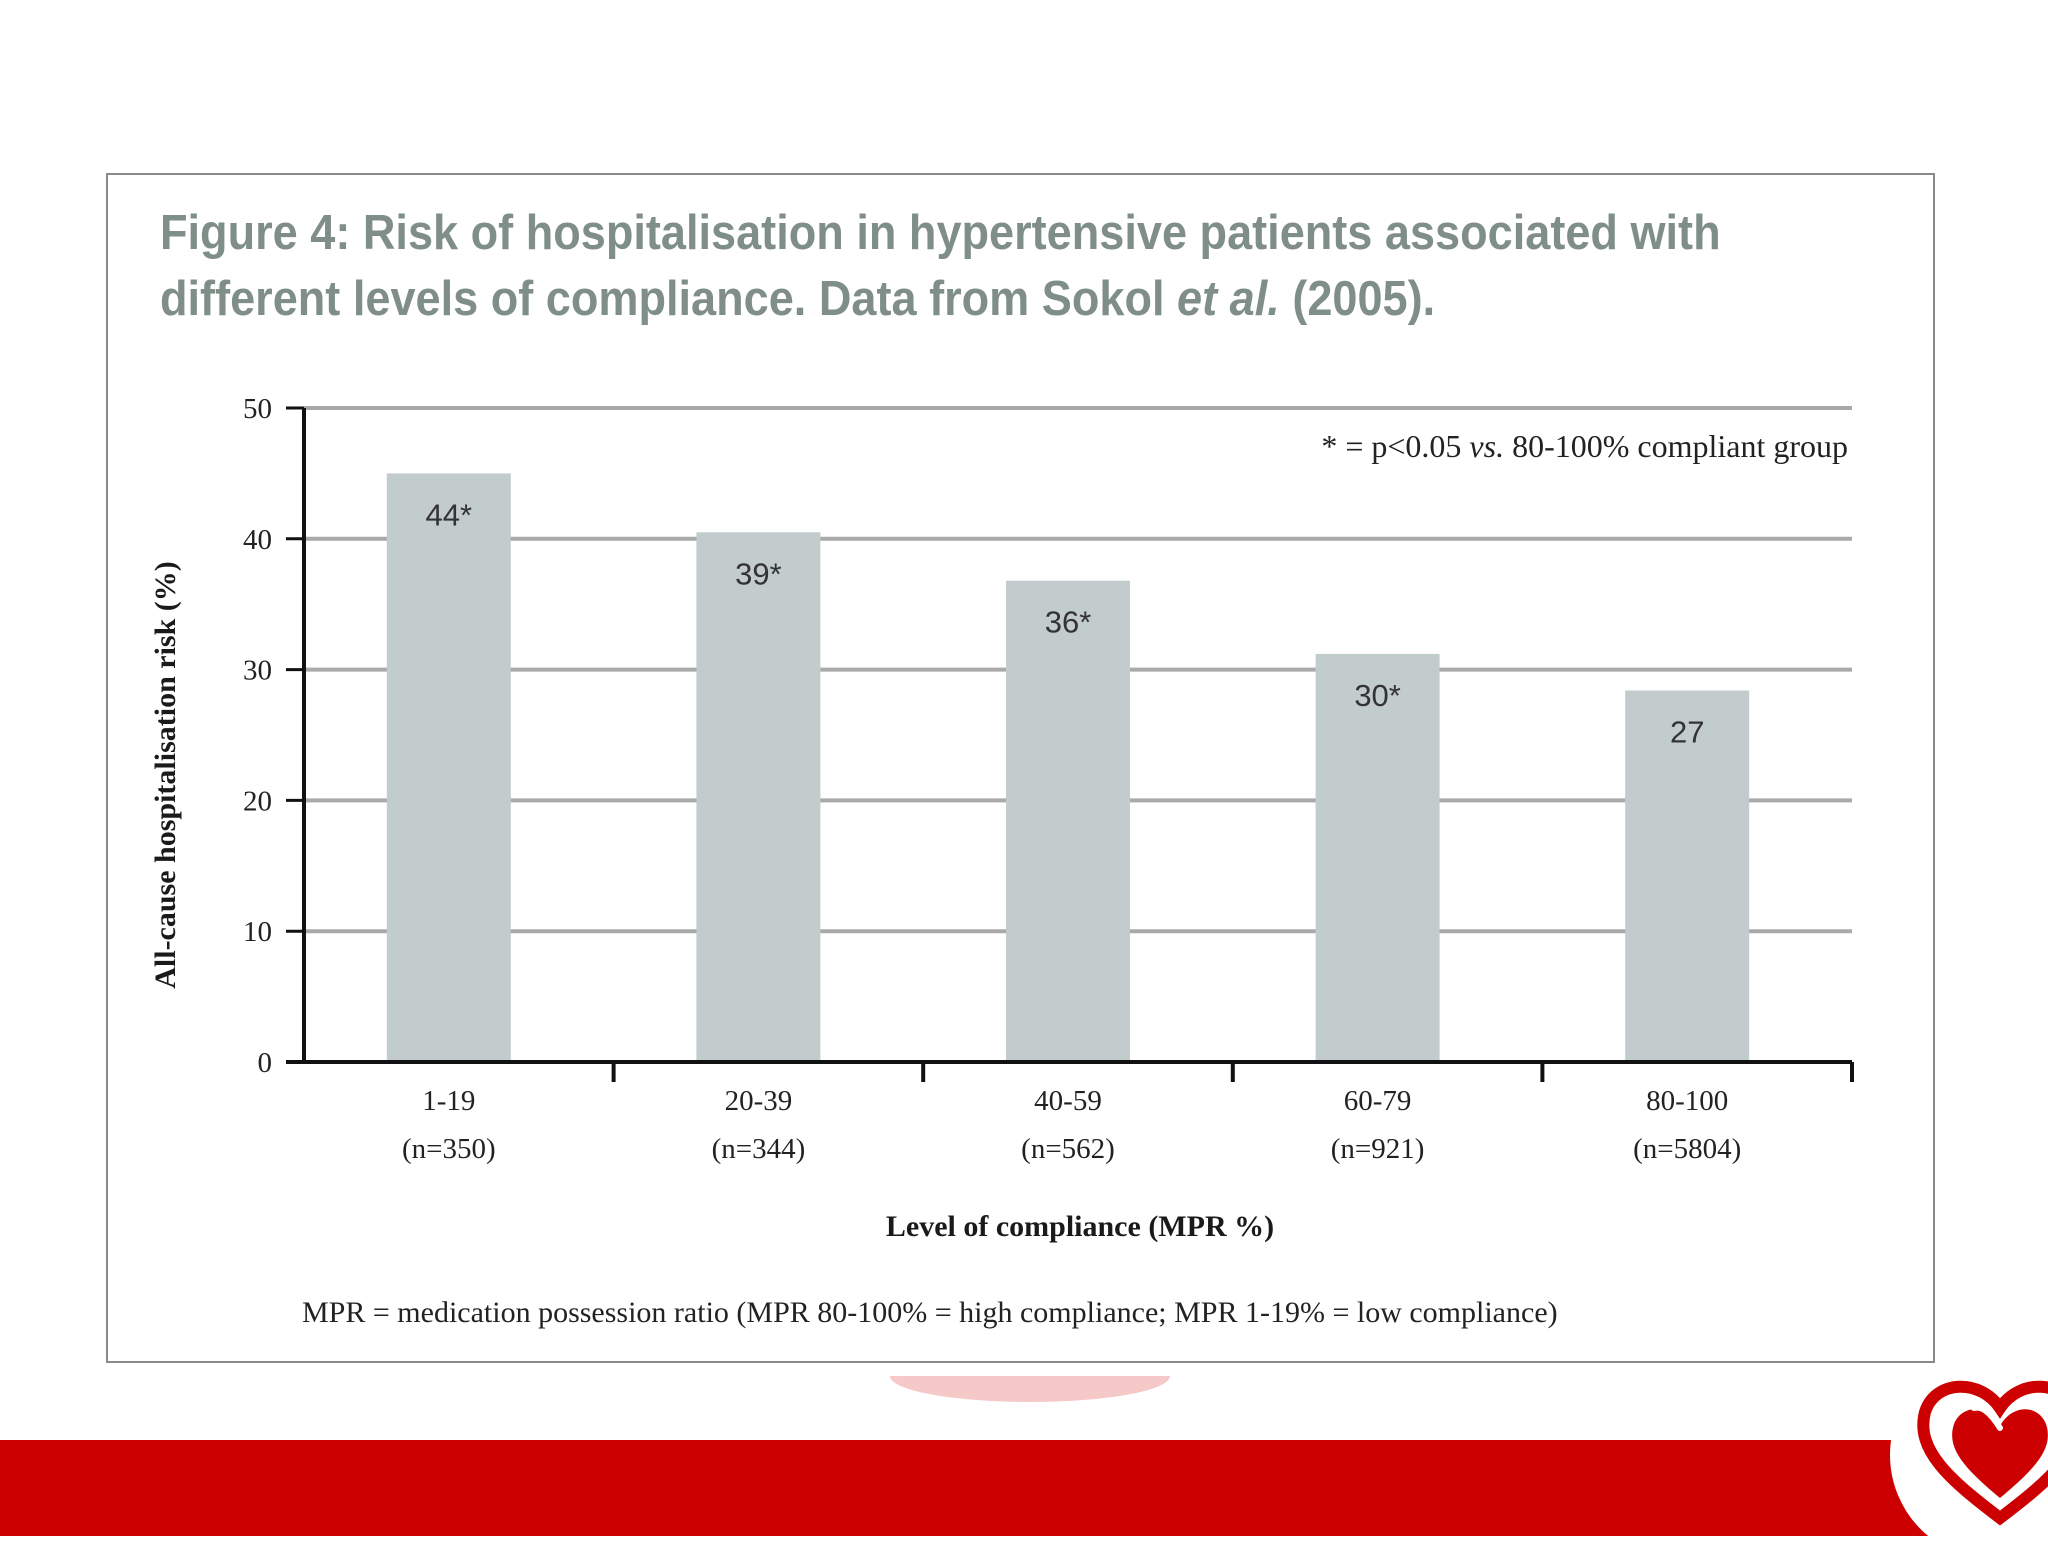  What do you see at coordinates (758, 573) in the screenshot?
I see `bar-value-label-20-39: 39*` at bounding box center [758, 573].